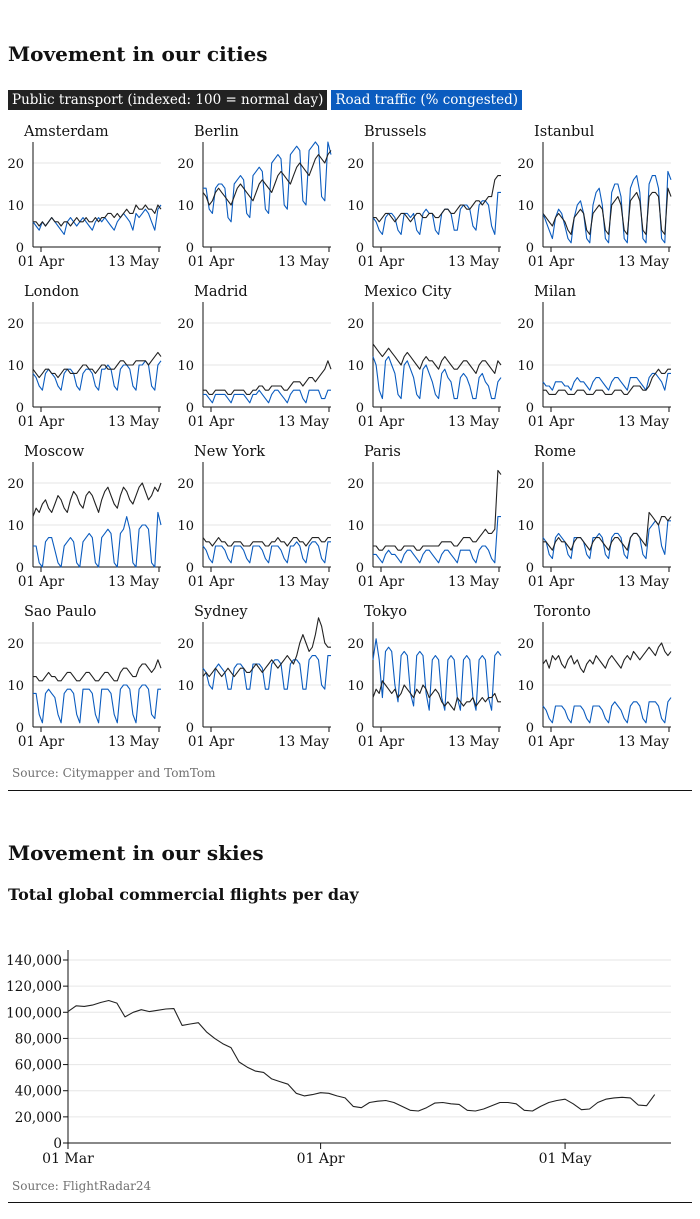 Image resolution: width=700 pixels, height=1219 pixels. Describe the element at coordinates (408, 292) in the screenshot. I see `panel-city-title: Mexico City` at that location.